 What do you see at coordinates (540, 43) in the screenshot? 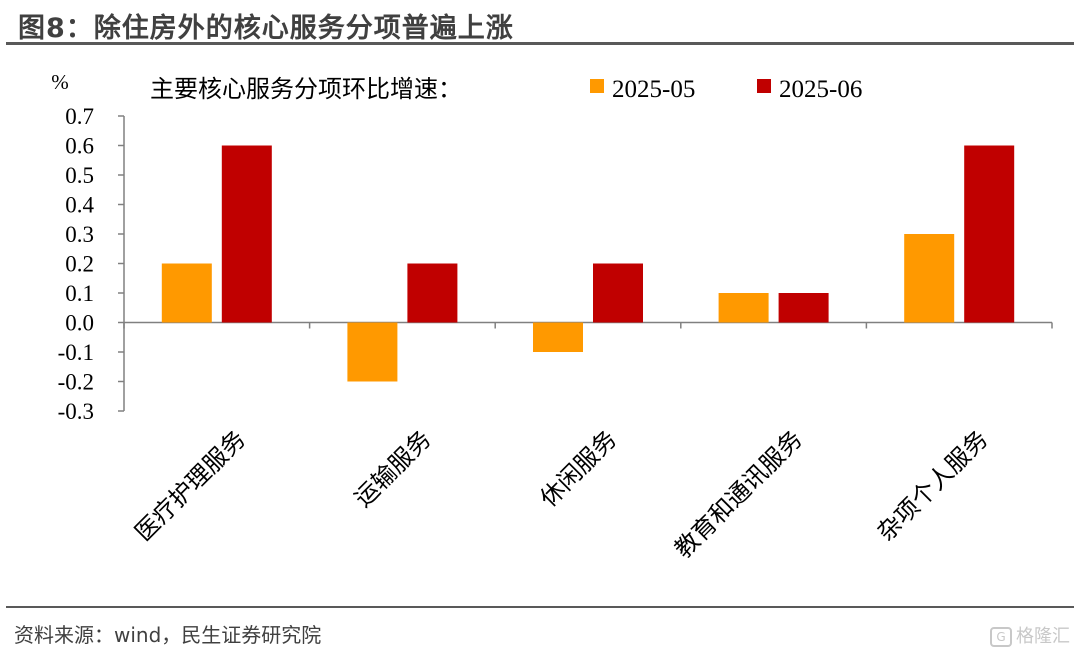
I see `title-rule` at bounding box center [540, 43].